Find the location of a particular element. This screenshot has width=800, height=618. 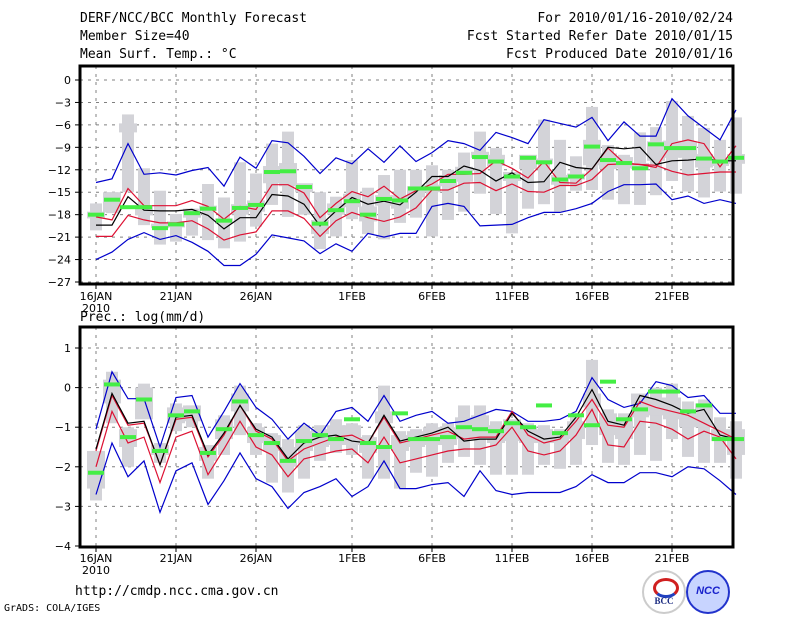

y-tick-label: −2 is located at coordinates (63, 467).